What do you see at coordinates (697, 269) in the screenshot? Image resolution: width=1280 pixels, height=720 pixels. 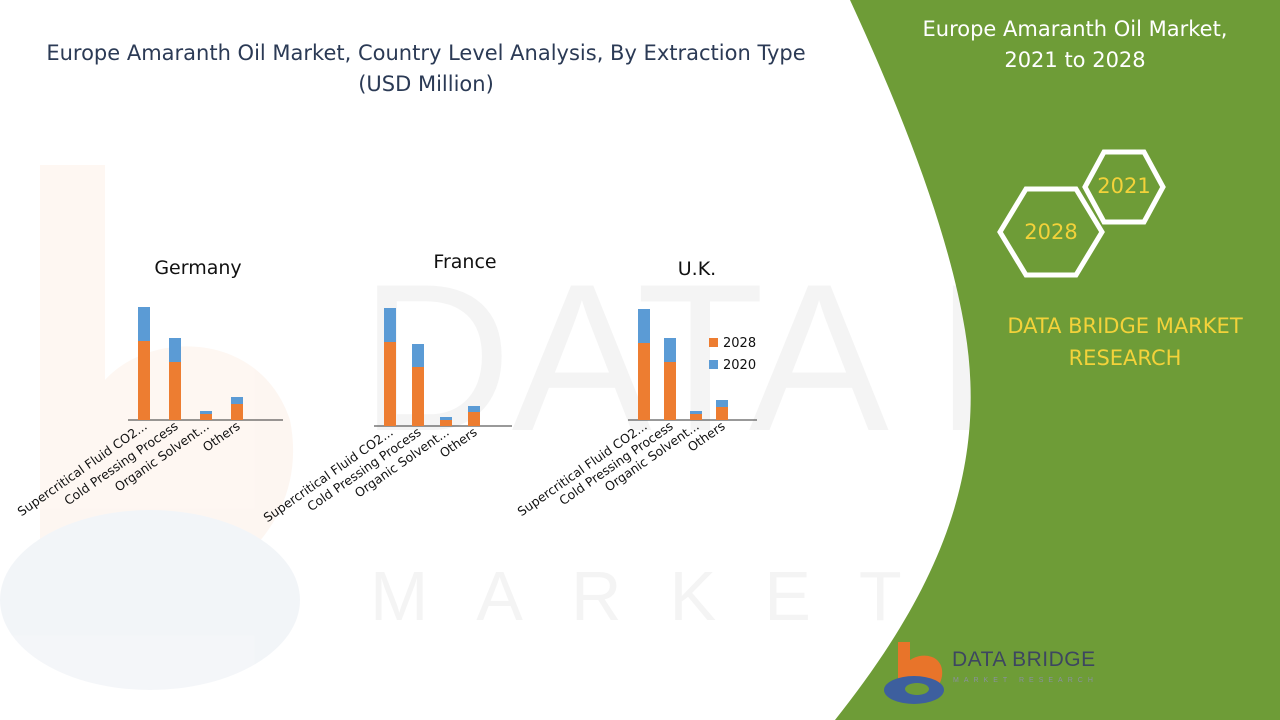 I see `chart-title: U.K.` at bounding box center [697, 269].